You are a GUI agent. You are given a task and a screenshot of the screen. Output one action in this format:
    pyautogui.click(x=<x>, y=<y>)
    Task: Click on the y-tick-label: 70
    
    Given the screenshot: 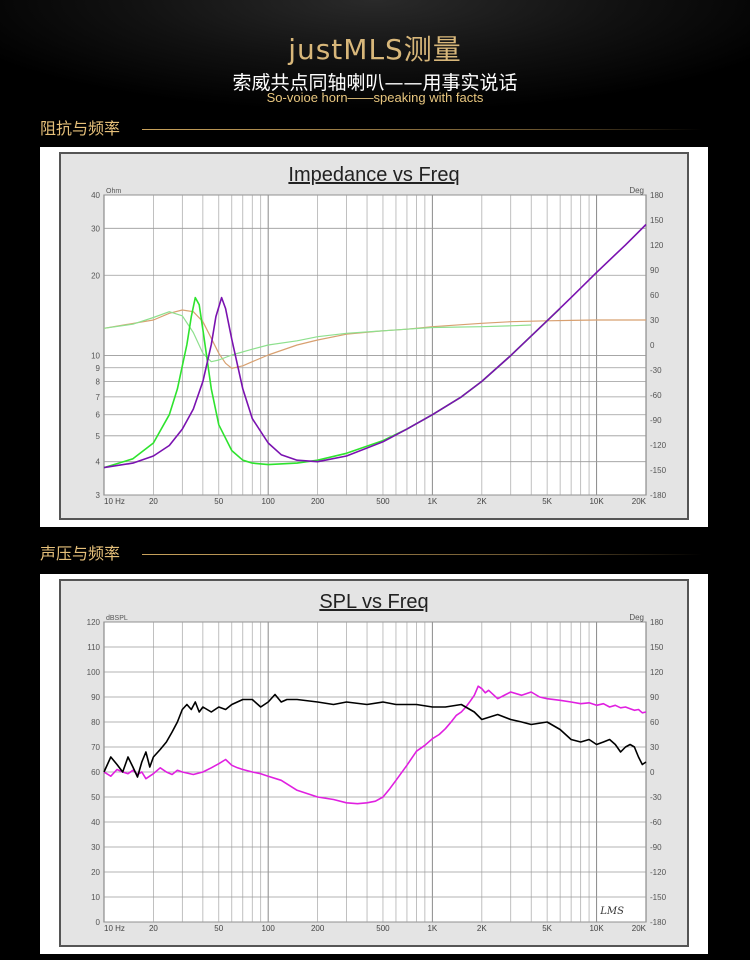 What is the action you would take?
    pyautogui.click(x=95, y=747)
    